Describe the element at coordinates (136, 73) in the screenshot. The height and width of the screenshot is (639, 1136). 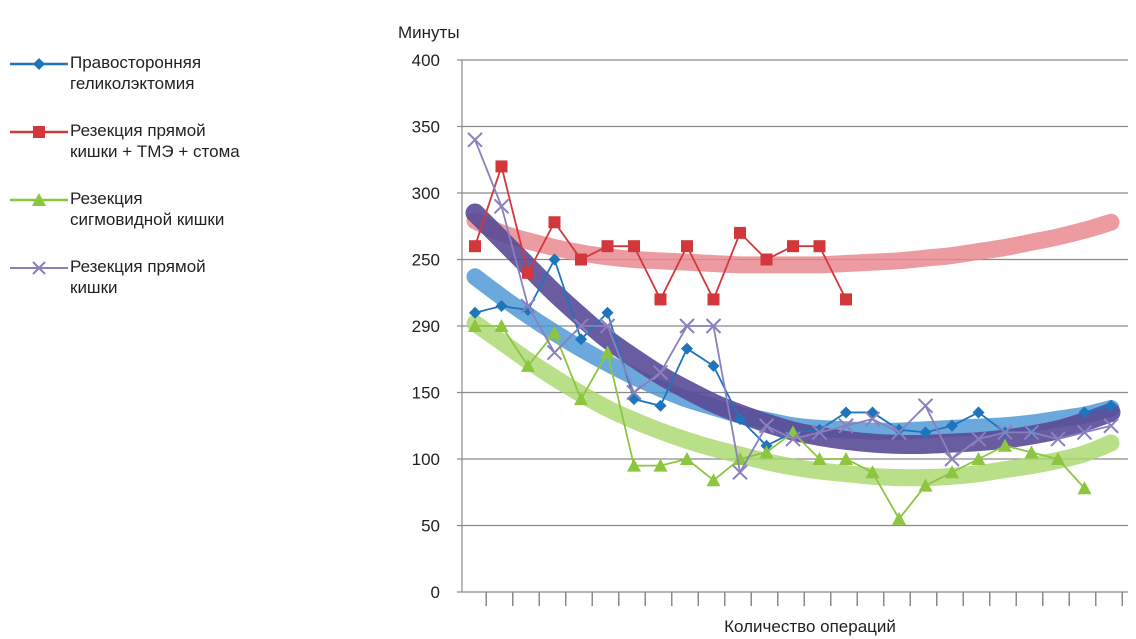
I see `legend-label: Правосторонняя геликолэктомия` at that location.